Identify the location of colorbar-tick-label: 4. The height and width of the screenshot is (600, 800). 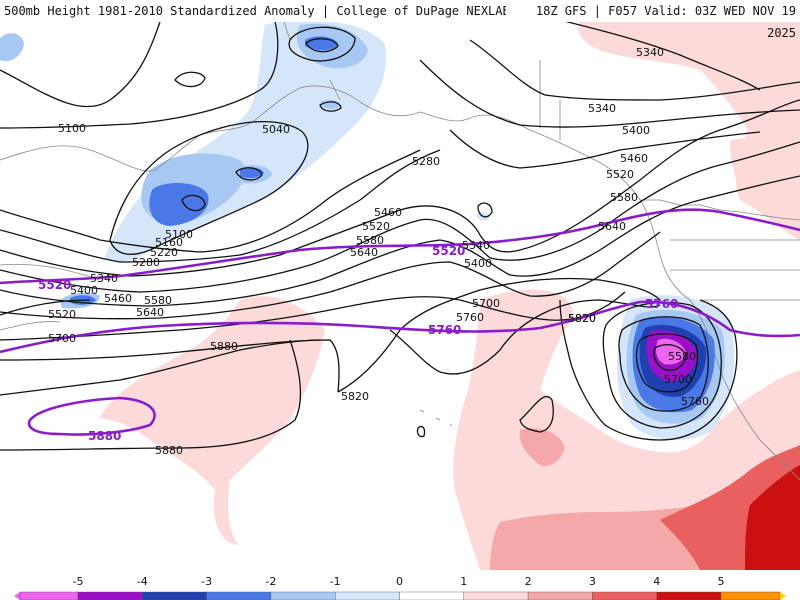
(656, 581).